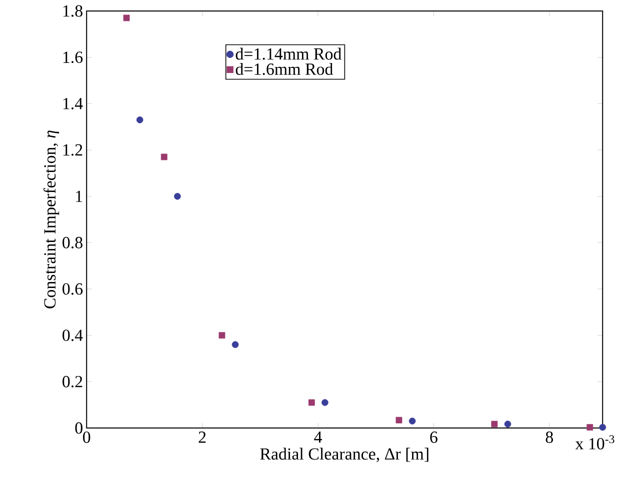 This screenshot has height=502, width=632. What do you see at coordinates (72, 242) in the screenshot?
I see `y-tick-label: 0.8` at bounding box center [72, 242].